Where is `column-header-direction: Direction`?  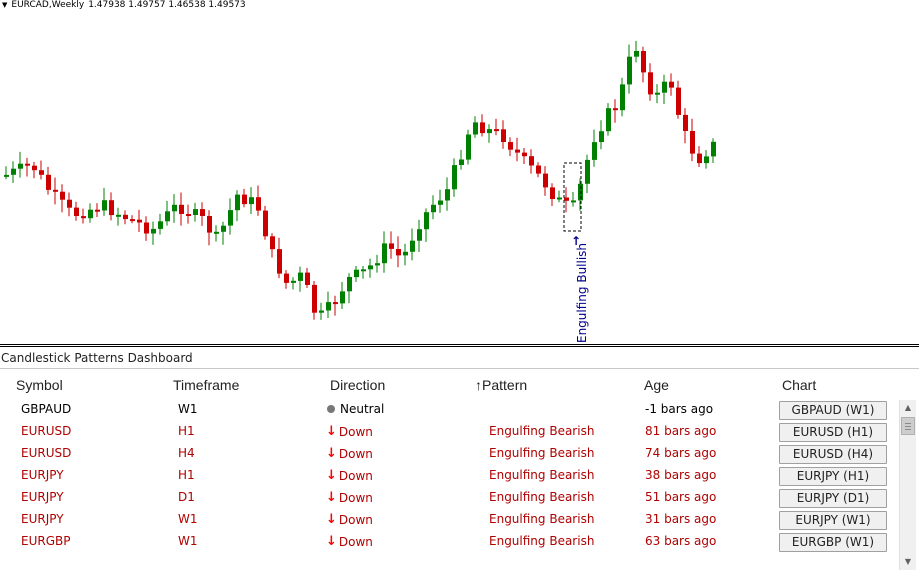 column-header-direction: Direction is located at coordinates (358, 385).